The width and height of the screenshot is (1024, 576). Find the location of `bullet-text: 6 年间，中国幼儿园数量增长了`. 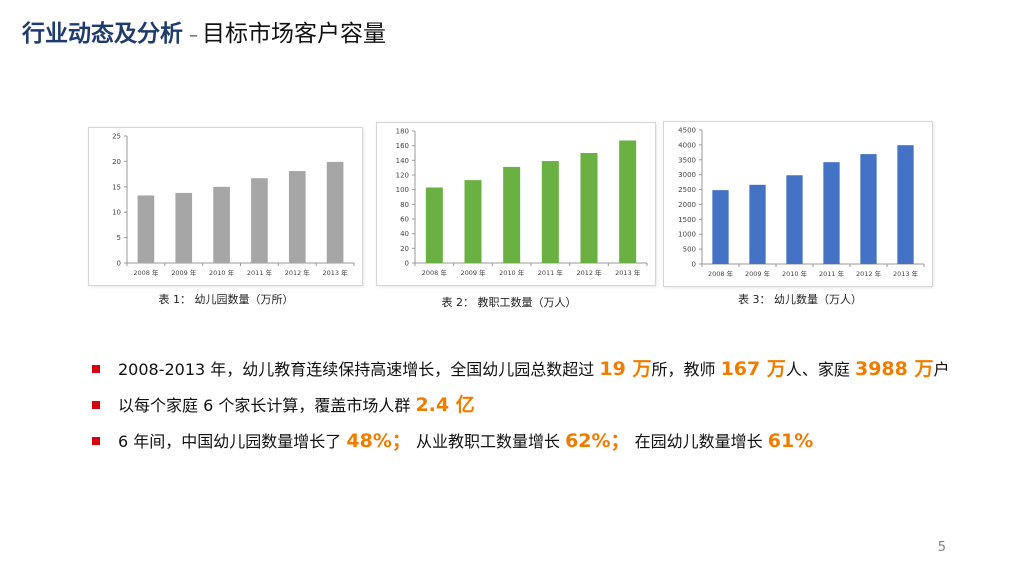

bullet-text: 6 年间，中国幼儿园数量增长了 is located at coordinates (230, 441).